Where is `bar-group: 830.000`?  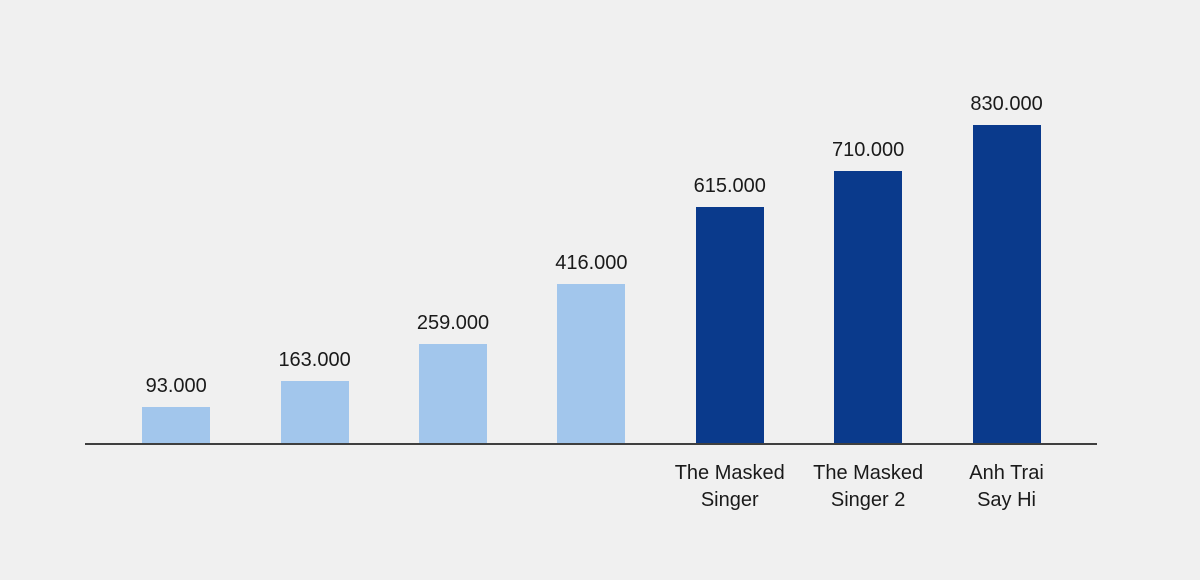 bar-group: 830.000 is located at coordinates (1006, 268).